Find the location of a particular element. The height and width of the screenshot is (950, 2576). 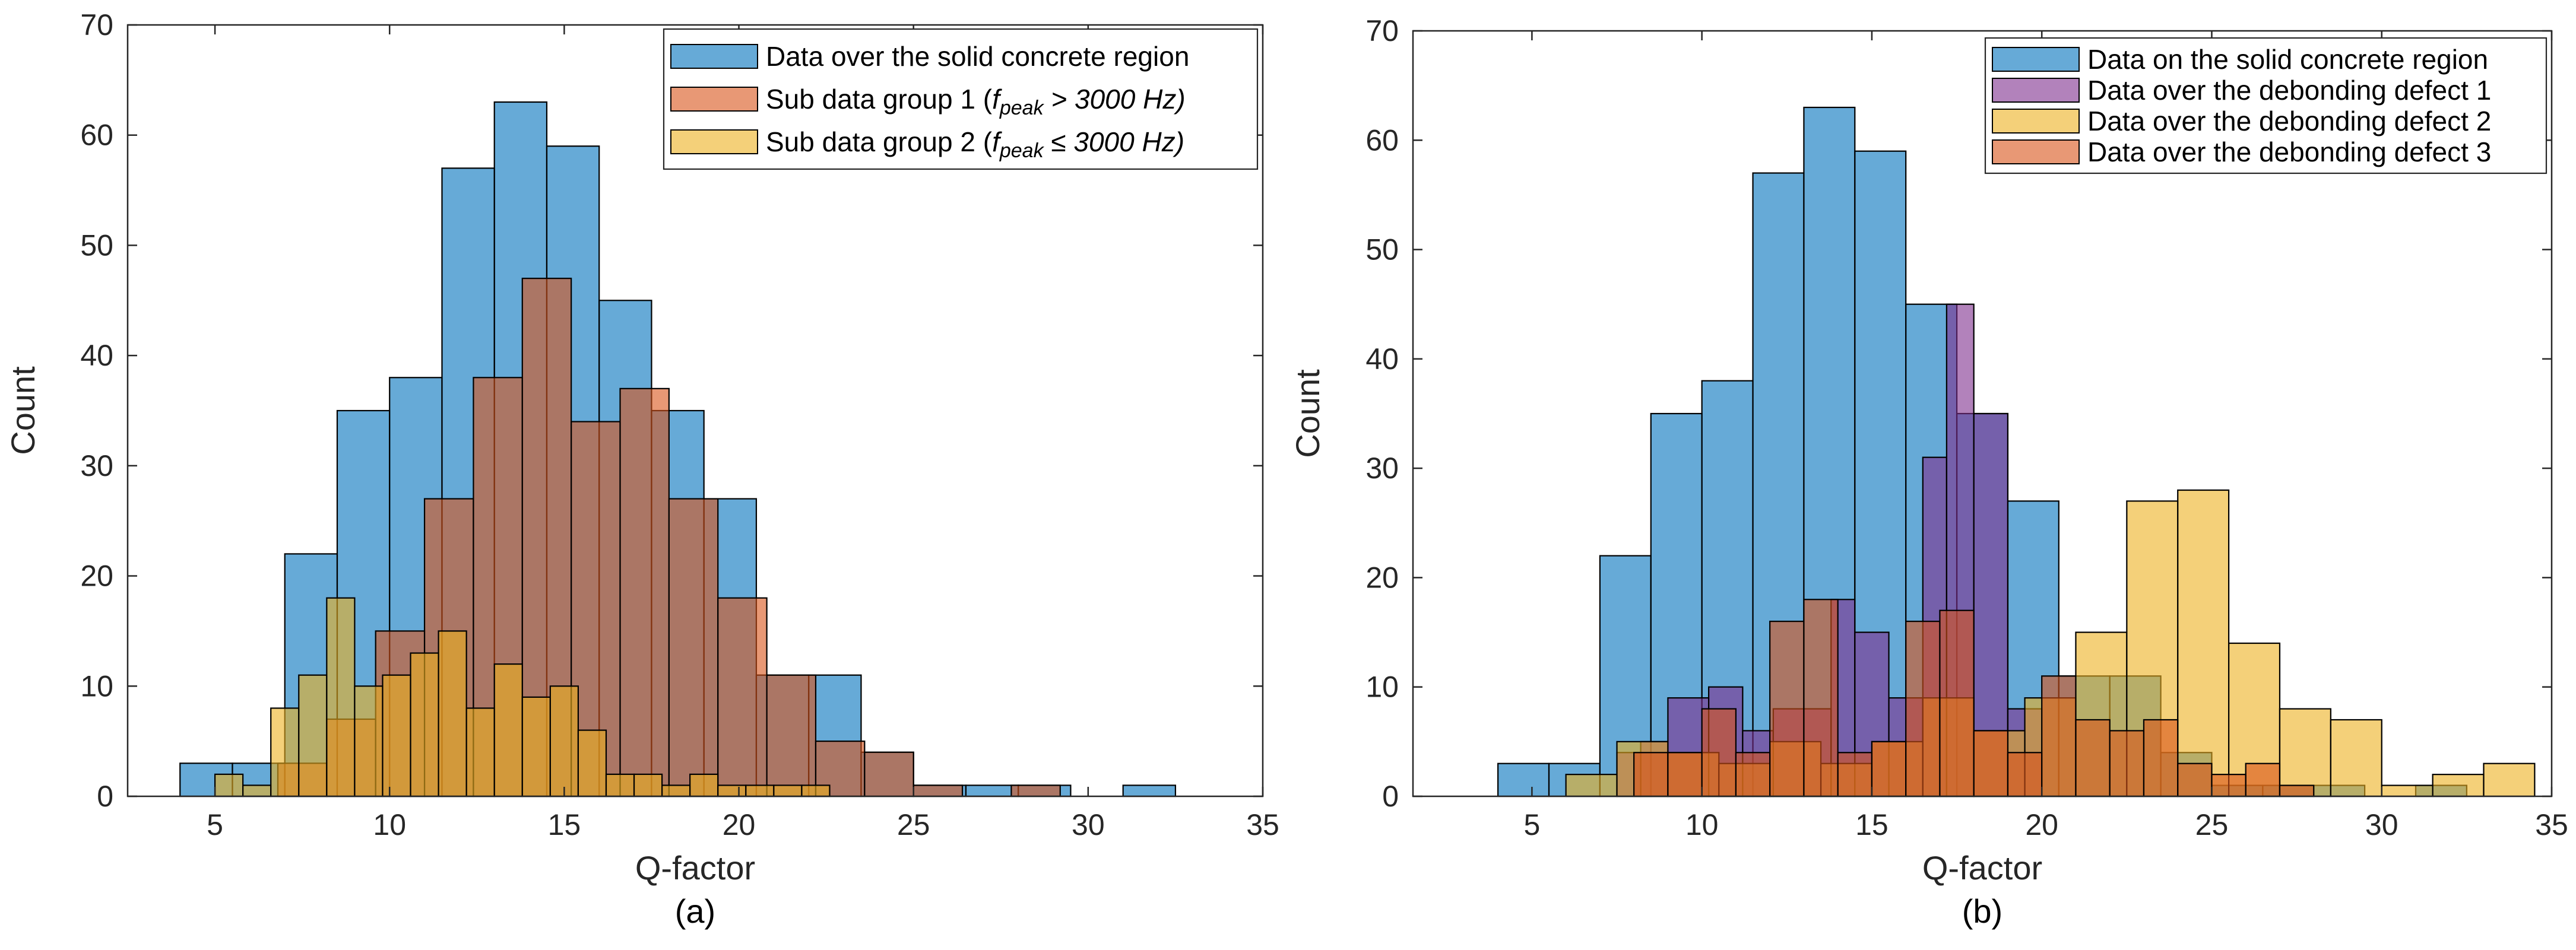

legend-text-part: Data over the debonding defect 3 is located at coordinates (2289, 151).